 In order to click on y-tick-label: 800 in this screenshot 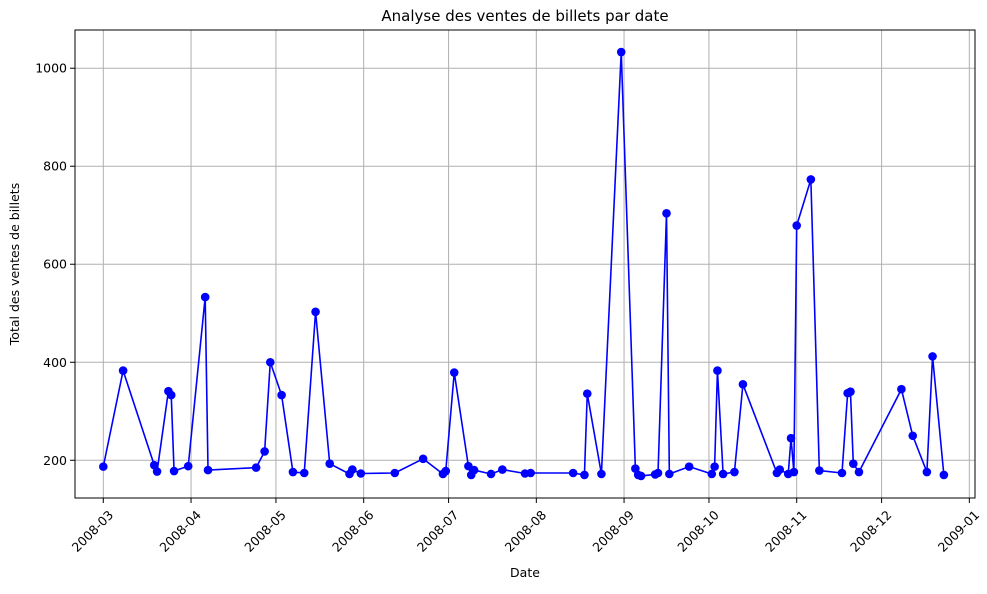, I will do `click(55, 166)`.